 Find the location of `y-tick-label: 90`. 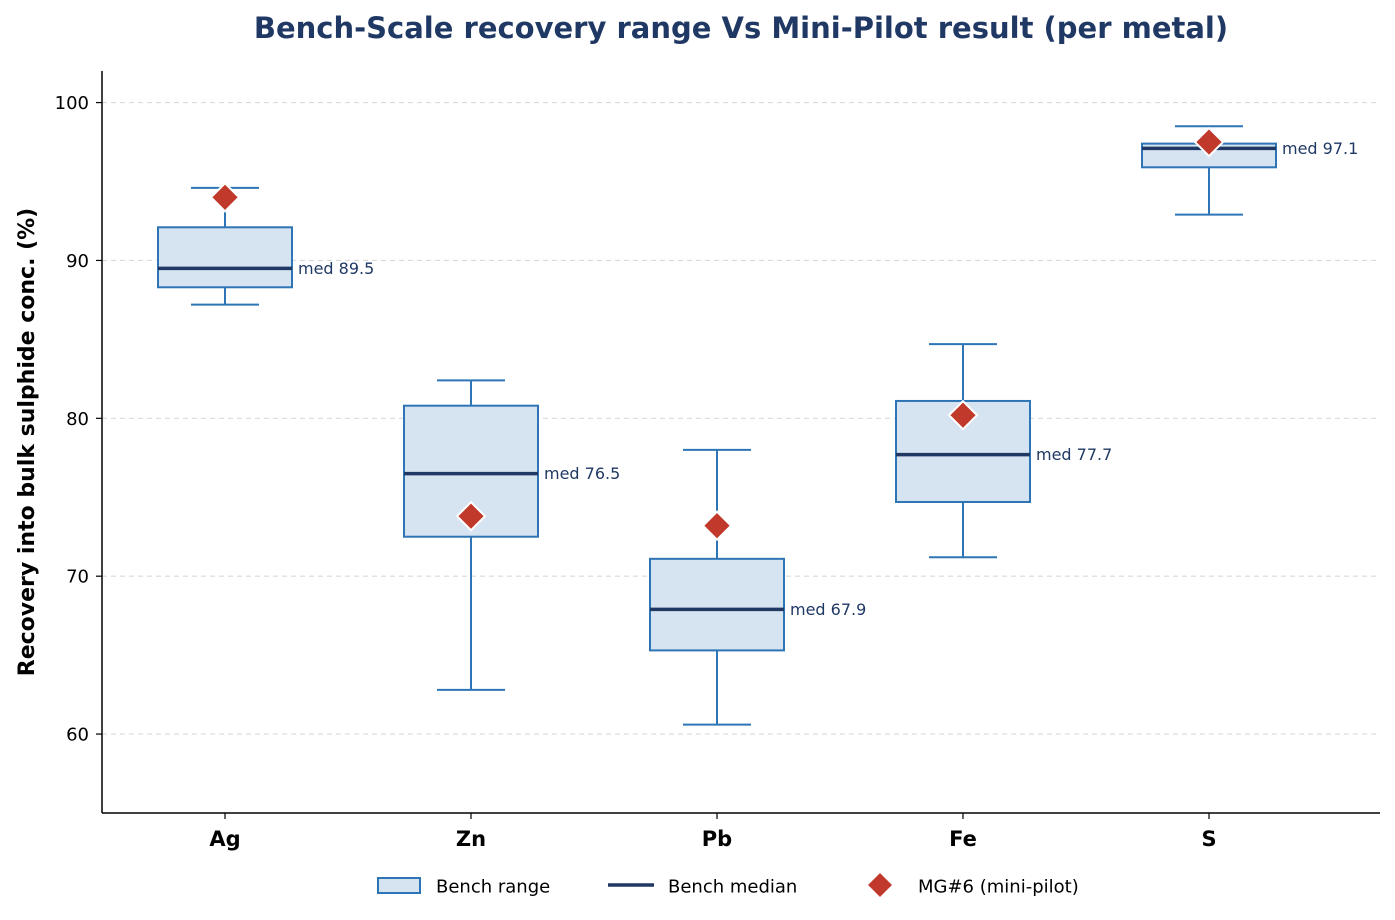

y-tick-label: 90 is located at coordinates (77, 261).